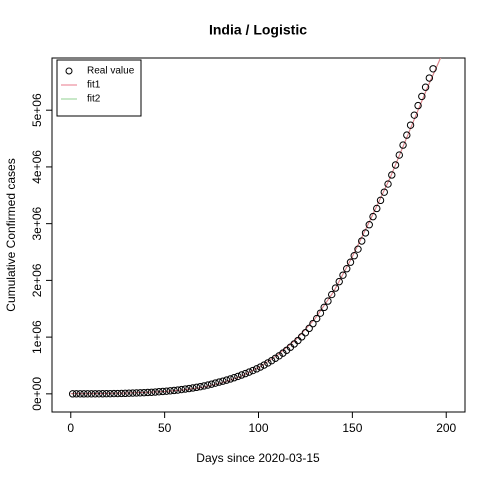  Describe the element at coordinates (94, 85) in the screenshot. I see `legend-label: fit1` at that location.